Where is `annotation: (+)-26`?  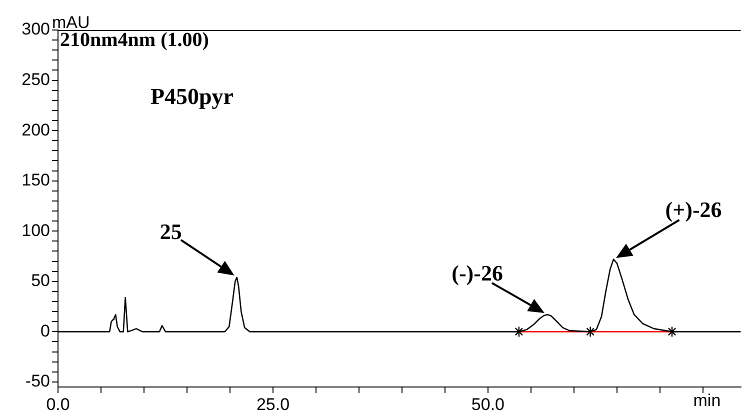
annotation: (+)-26 is located at coordinates (693, 209).